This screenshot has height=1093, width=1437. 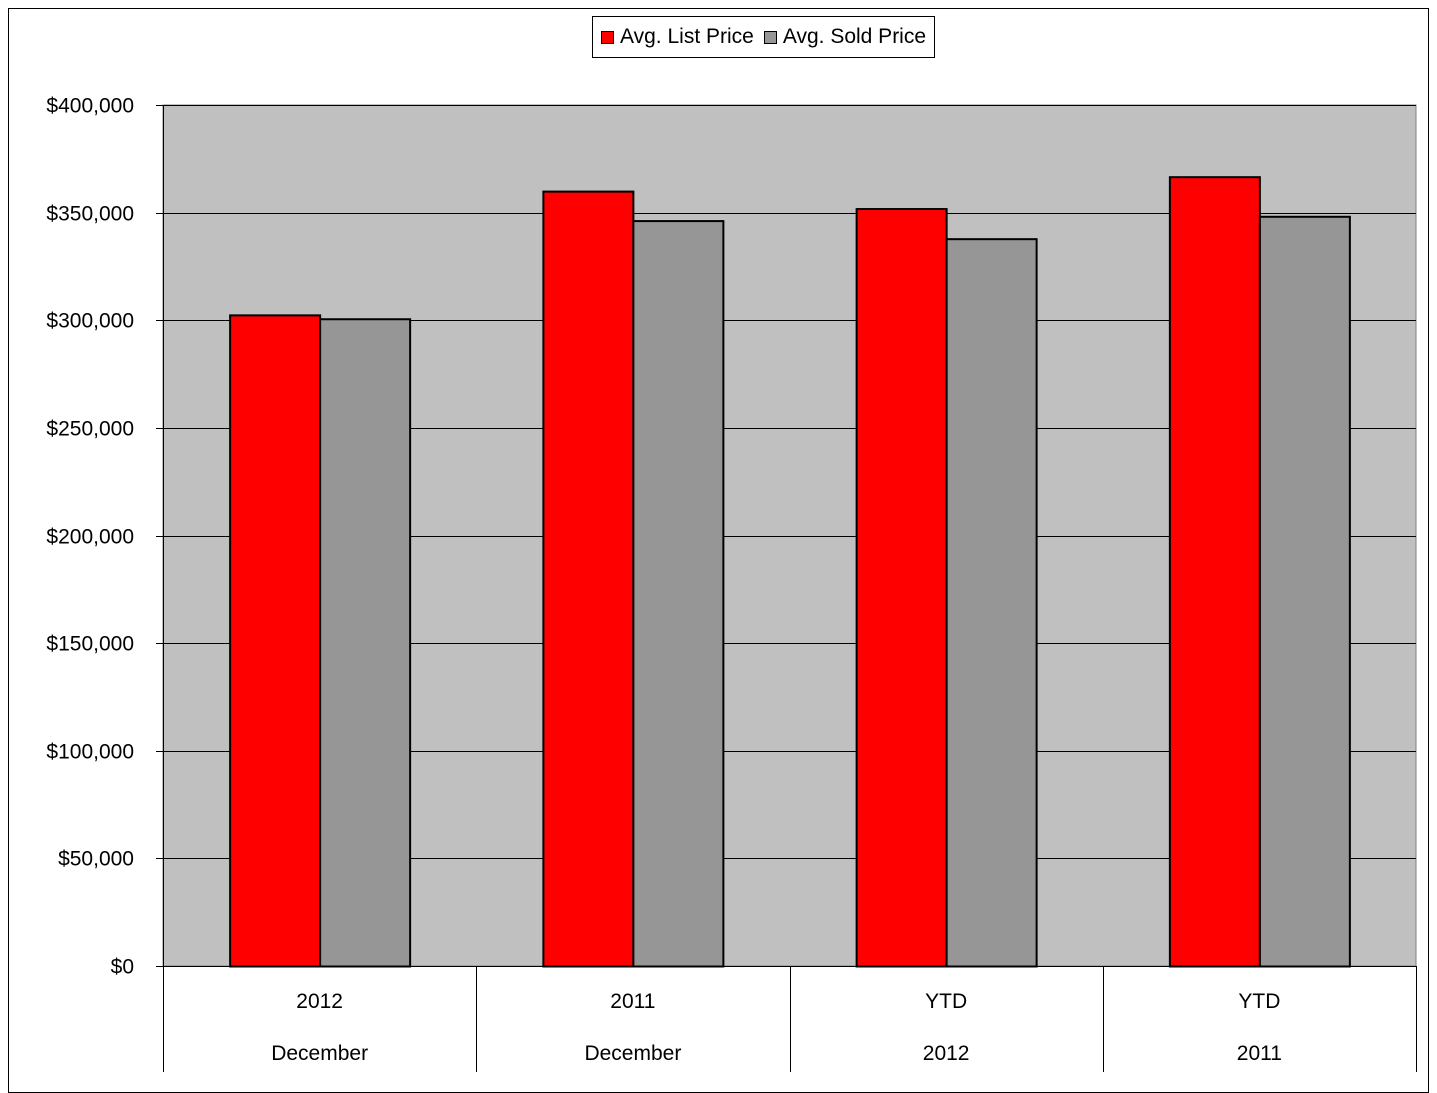 I want to click on legend-label-list-price: Avg. List Price, so click(x=687, y=36).